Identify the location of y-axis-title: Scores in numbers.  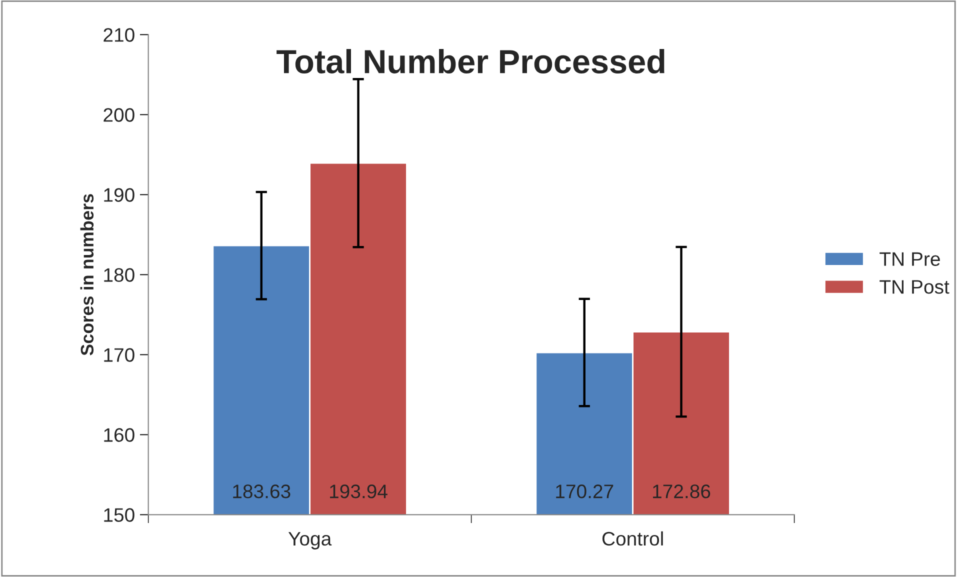
(87, 275).